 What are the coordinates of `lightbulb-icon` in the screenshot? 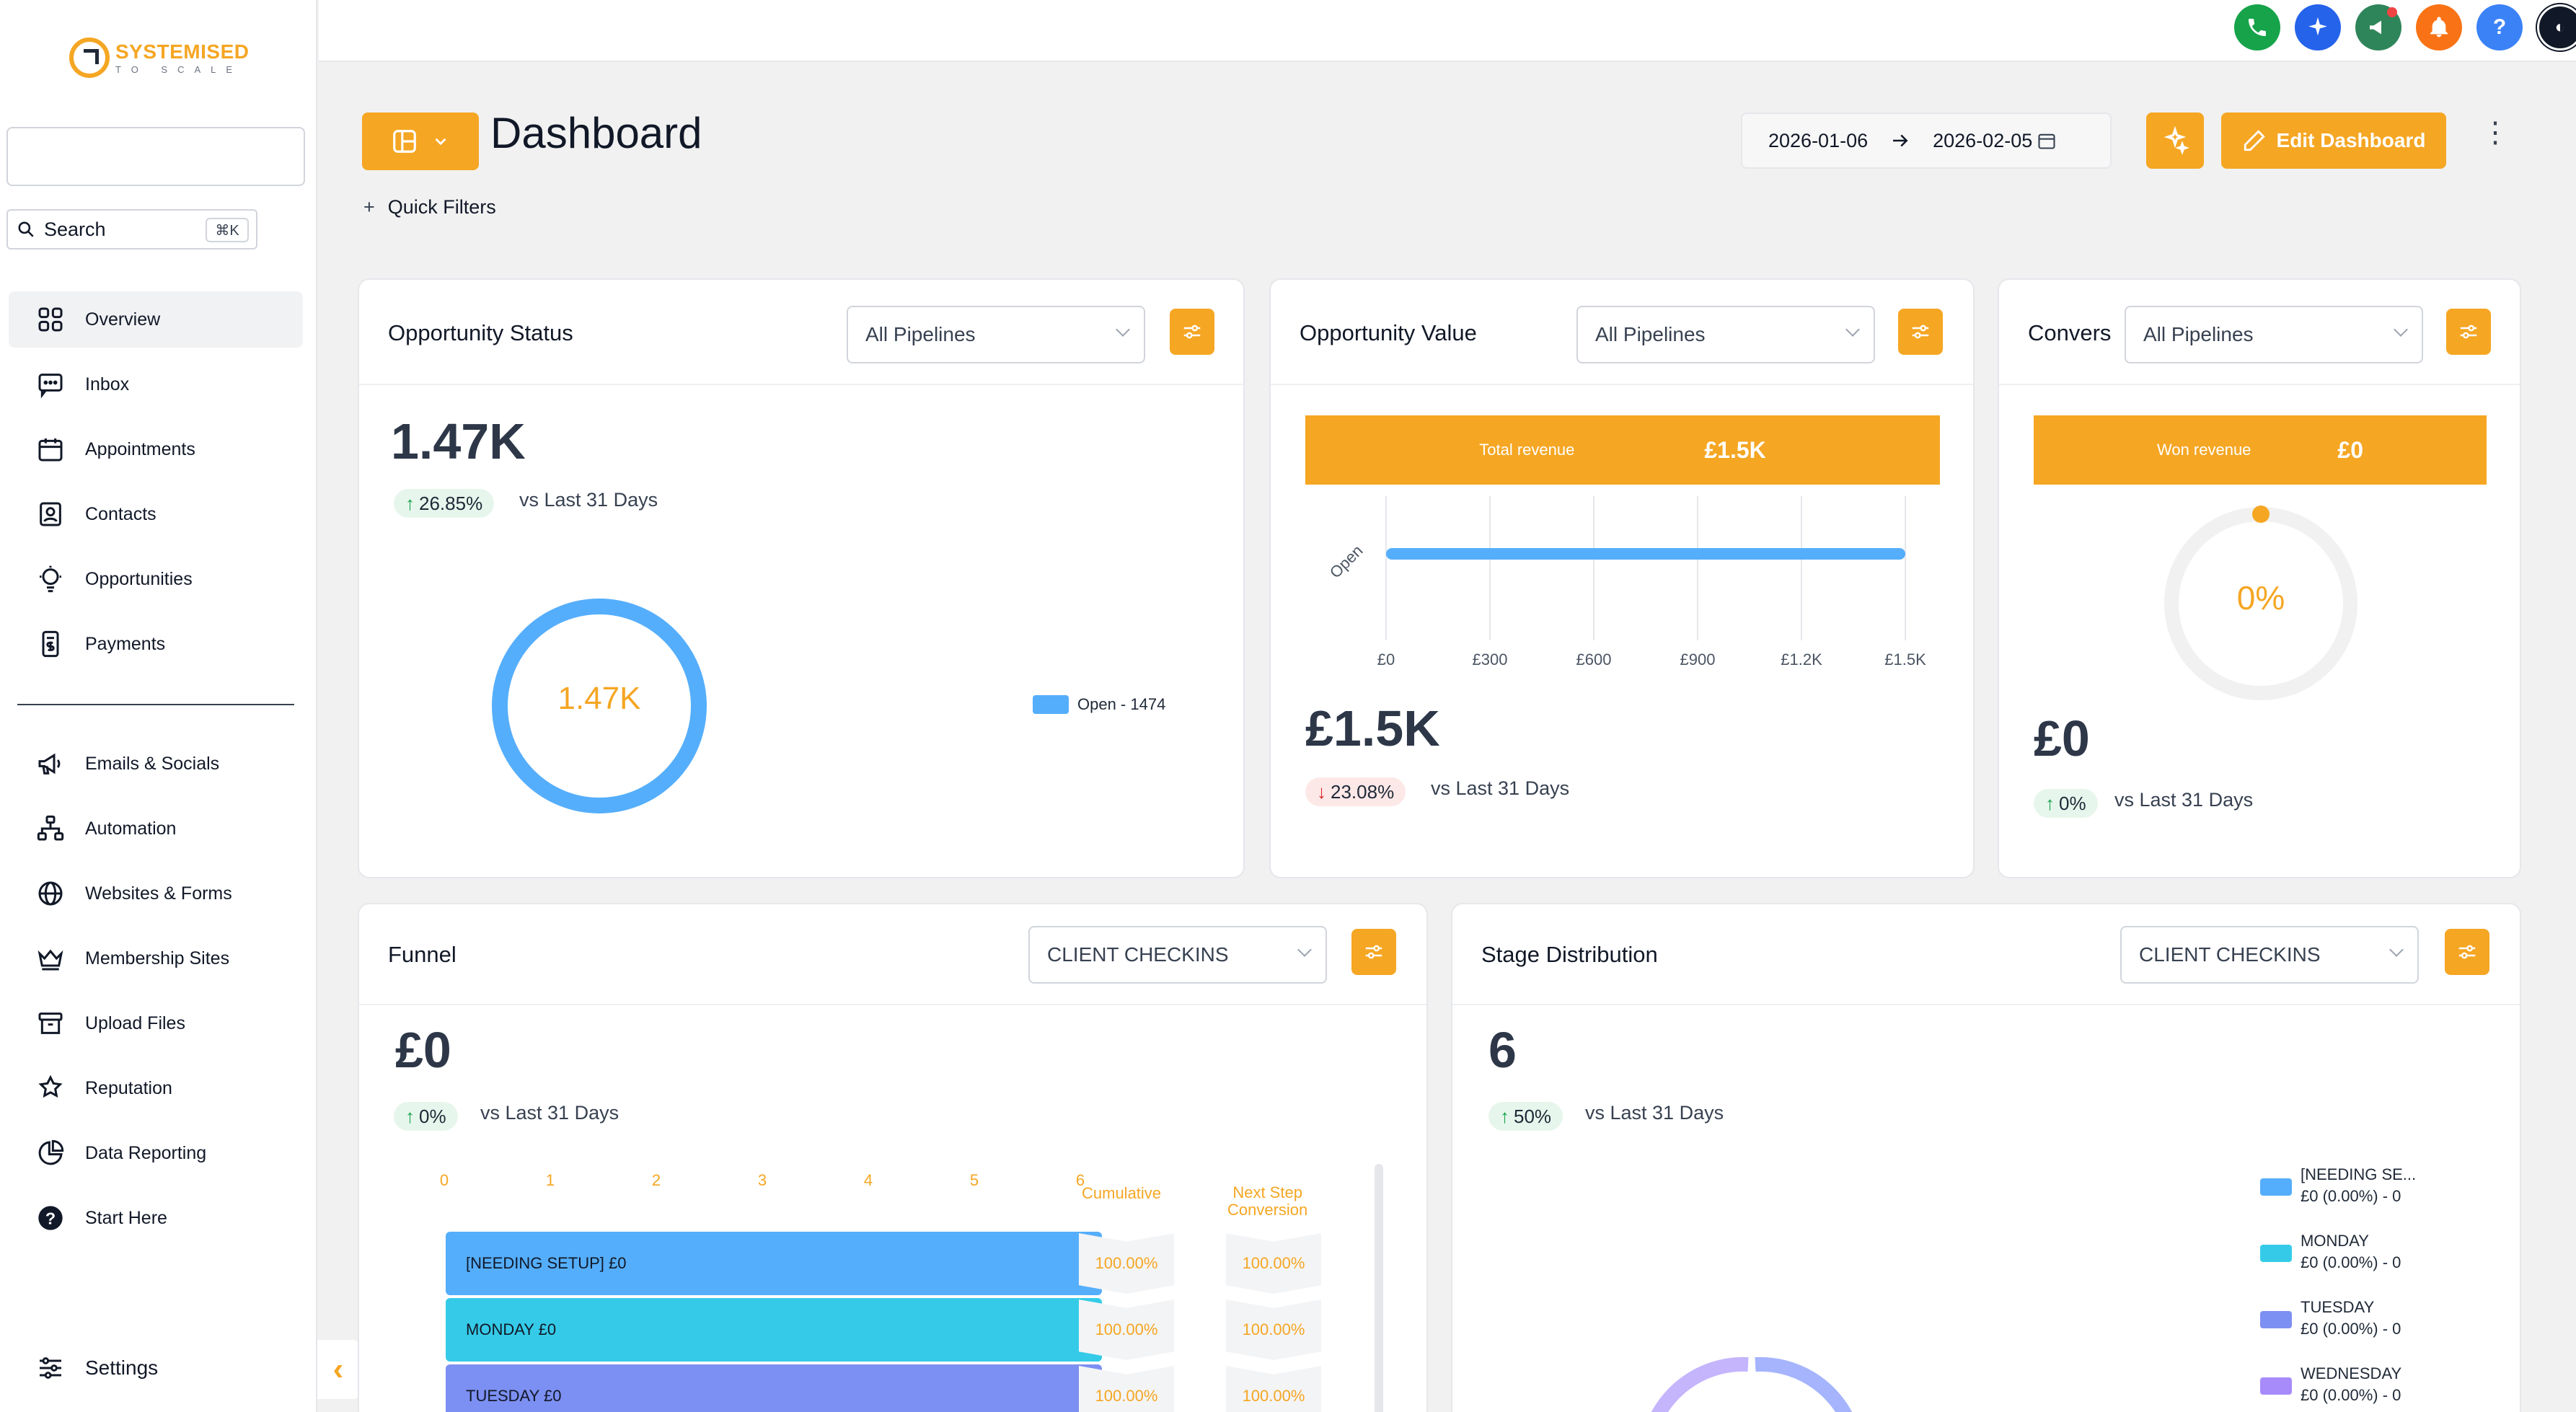 It's located at (50, 579).